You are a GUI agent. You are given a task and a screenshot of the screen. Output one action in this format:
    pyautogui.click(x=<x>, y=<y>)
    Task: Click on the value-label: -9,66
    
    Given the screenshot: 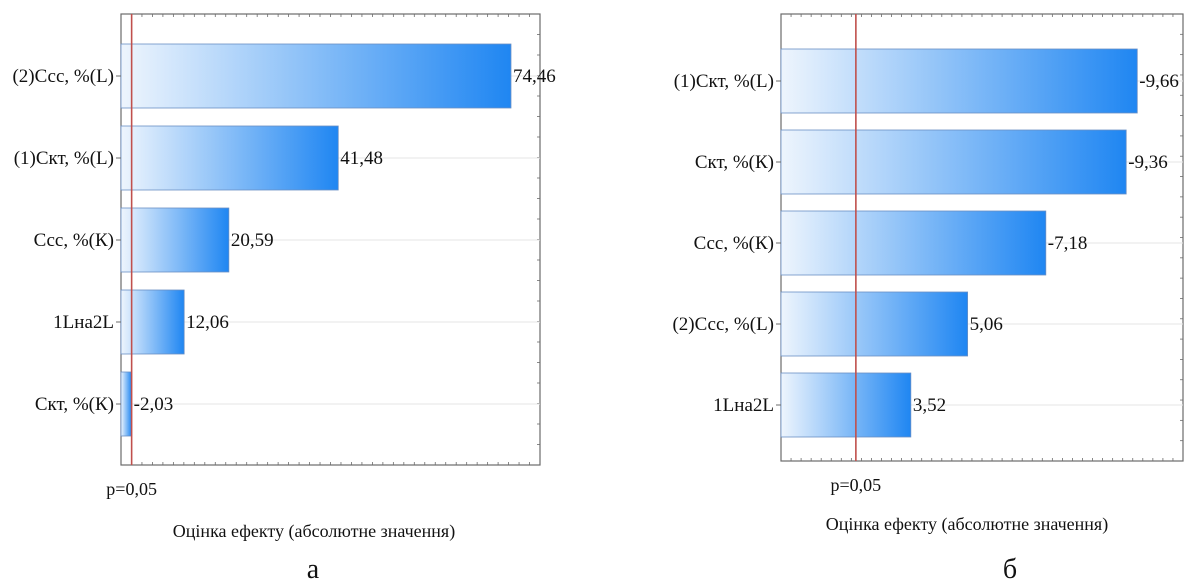 What is the action you would take?
    pyautogui.click(x=1159, y=81)
    